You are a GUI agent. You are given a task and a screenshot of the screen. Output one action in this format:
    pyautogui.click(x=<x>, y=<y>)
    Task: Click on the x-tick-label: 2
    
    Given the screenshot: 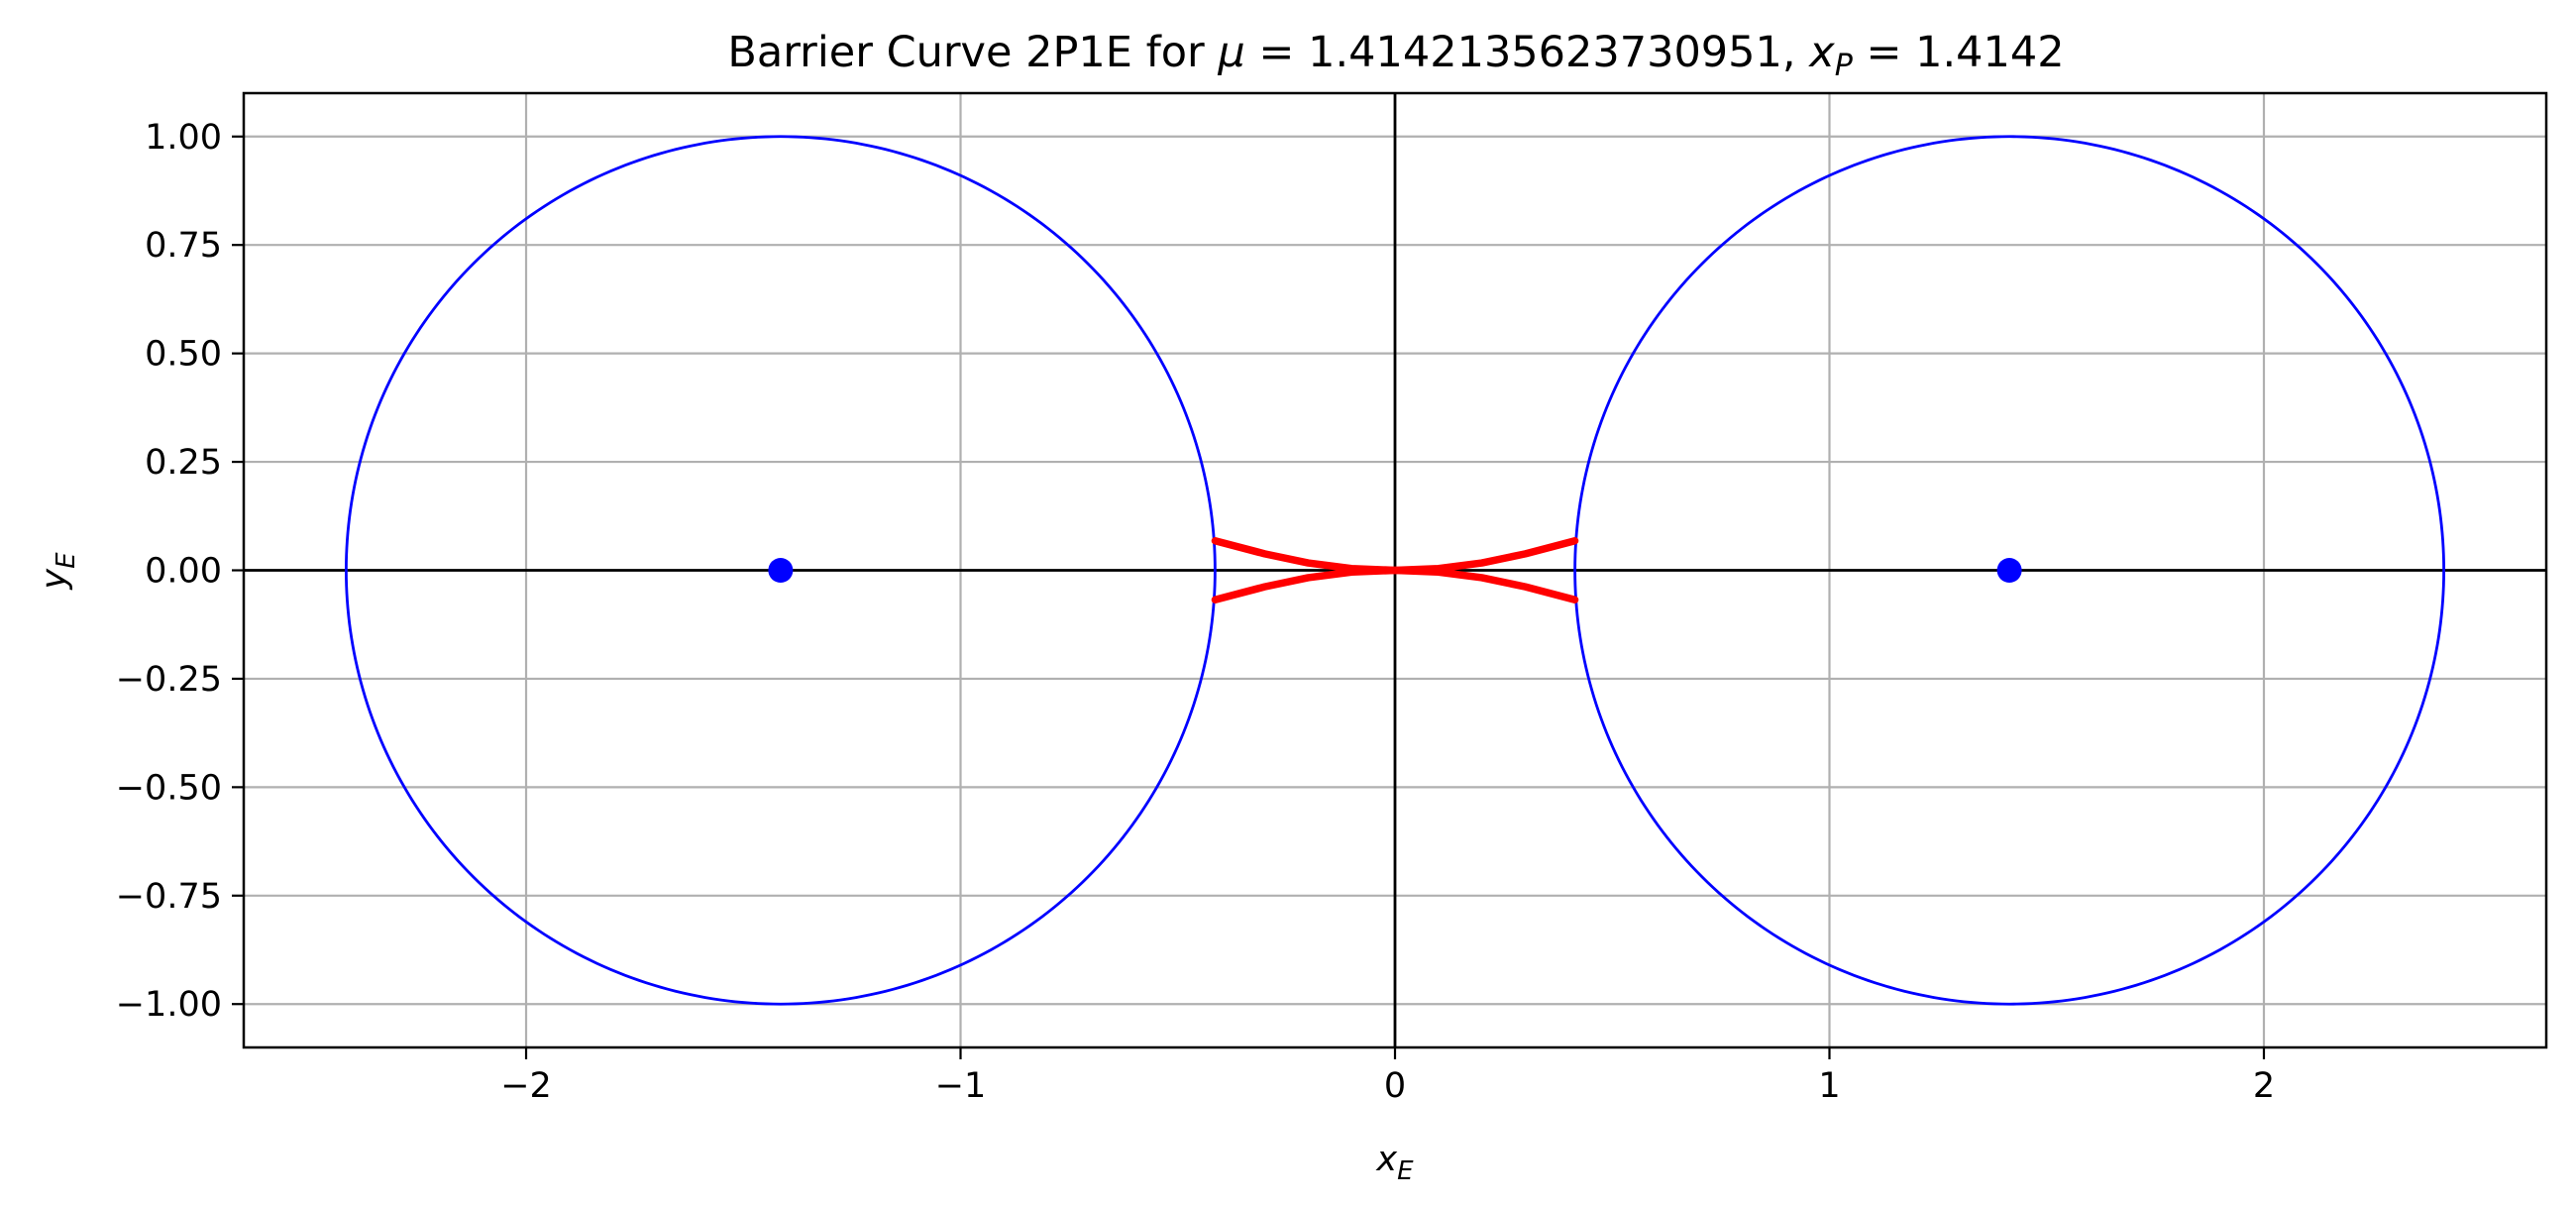 What is the action you would take?
    pyautogui.click(x=2264, y=1086)
    